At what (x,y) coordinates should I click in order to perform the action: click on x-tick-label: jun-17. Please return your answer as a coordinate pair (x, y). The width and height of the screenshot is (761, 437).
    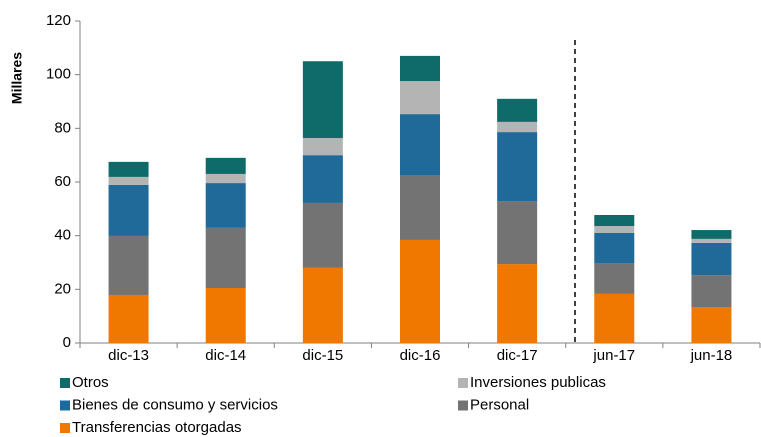
    Looking at the image, I should click on (613, 355).